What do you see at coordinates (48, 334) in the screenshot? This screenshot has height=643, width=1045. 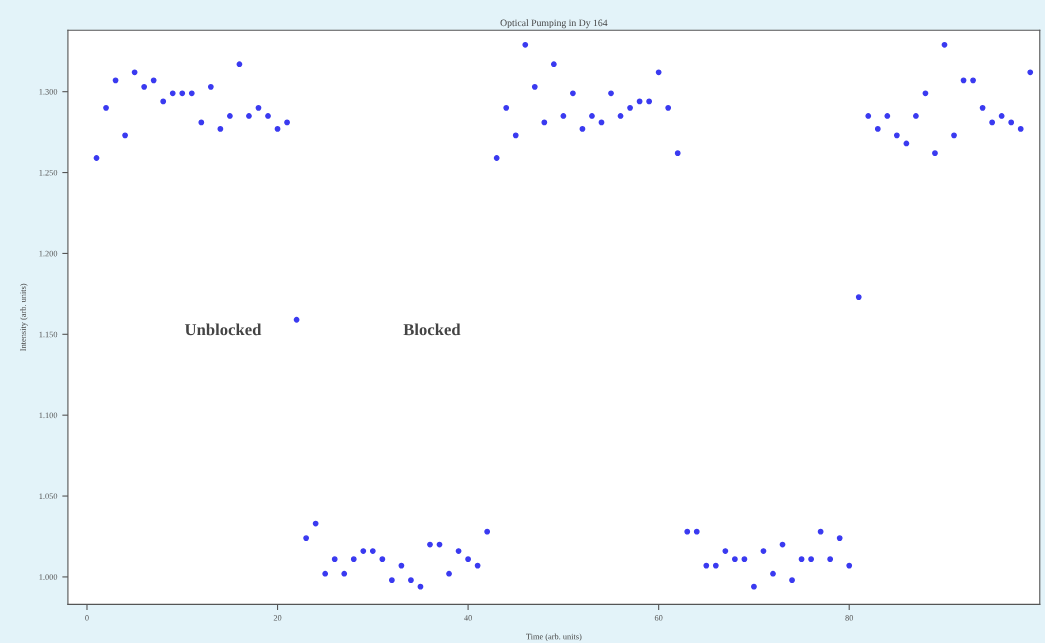 I see `y-tick-label: 1.150` at bounding box center [48, 334].